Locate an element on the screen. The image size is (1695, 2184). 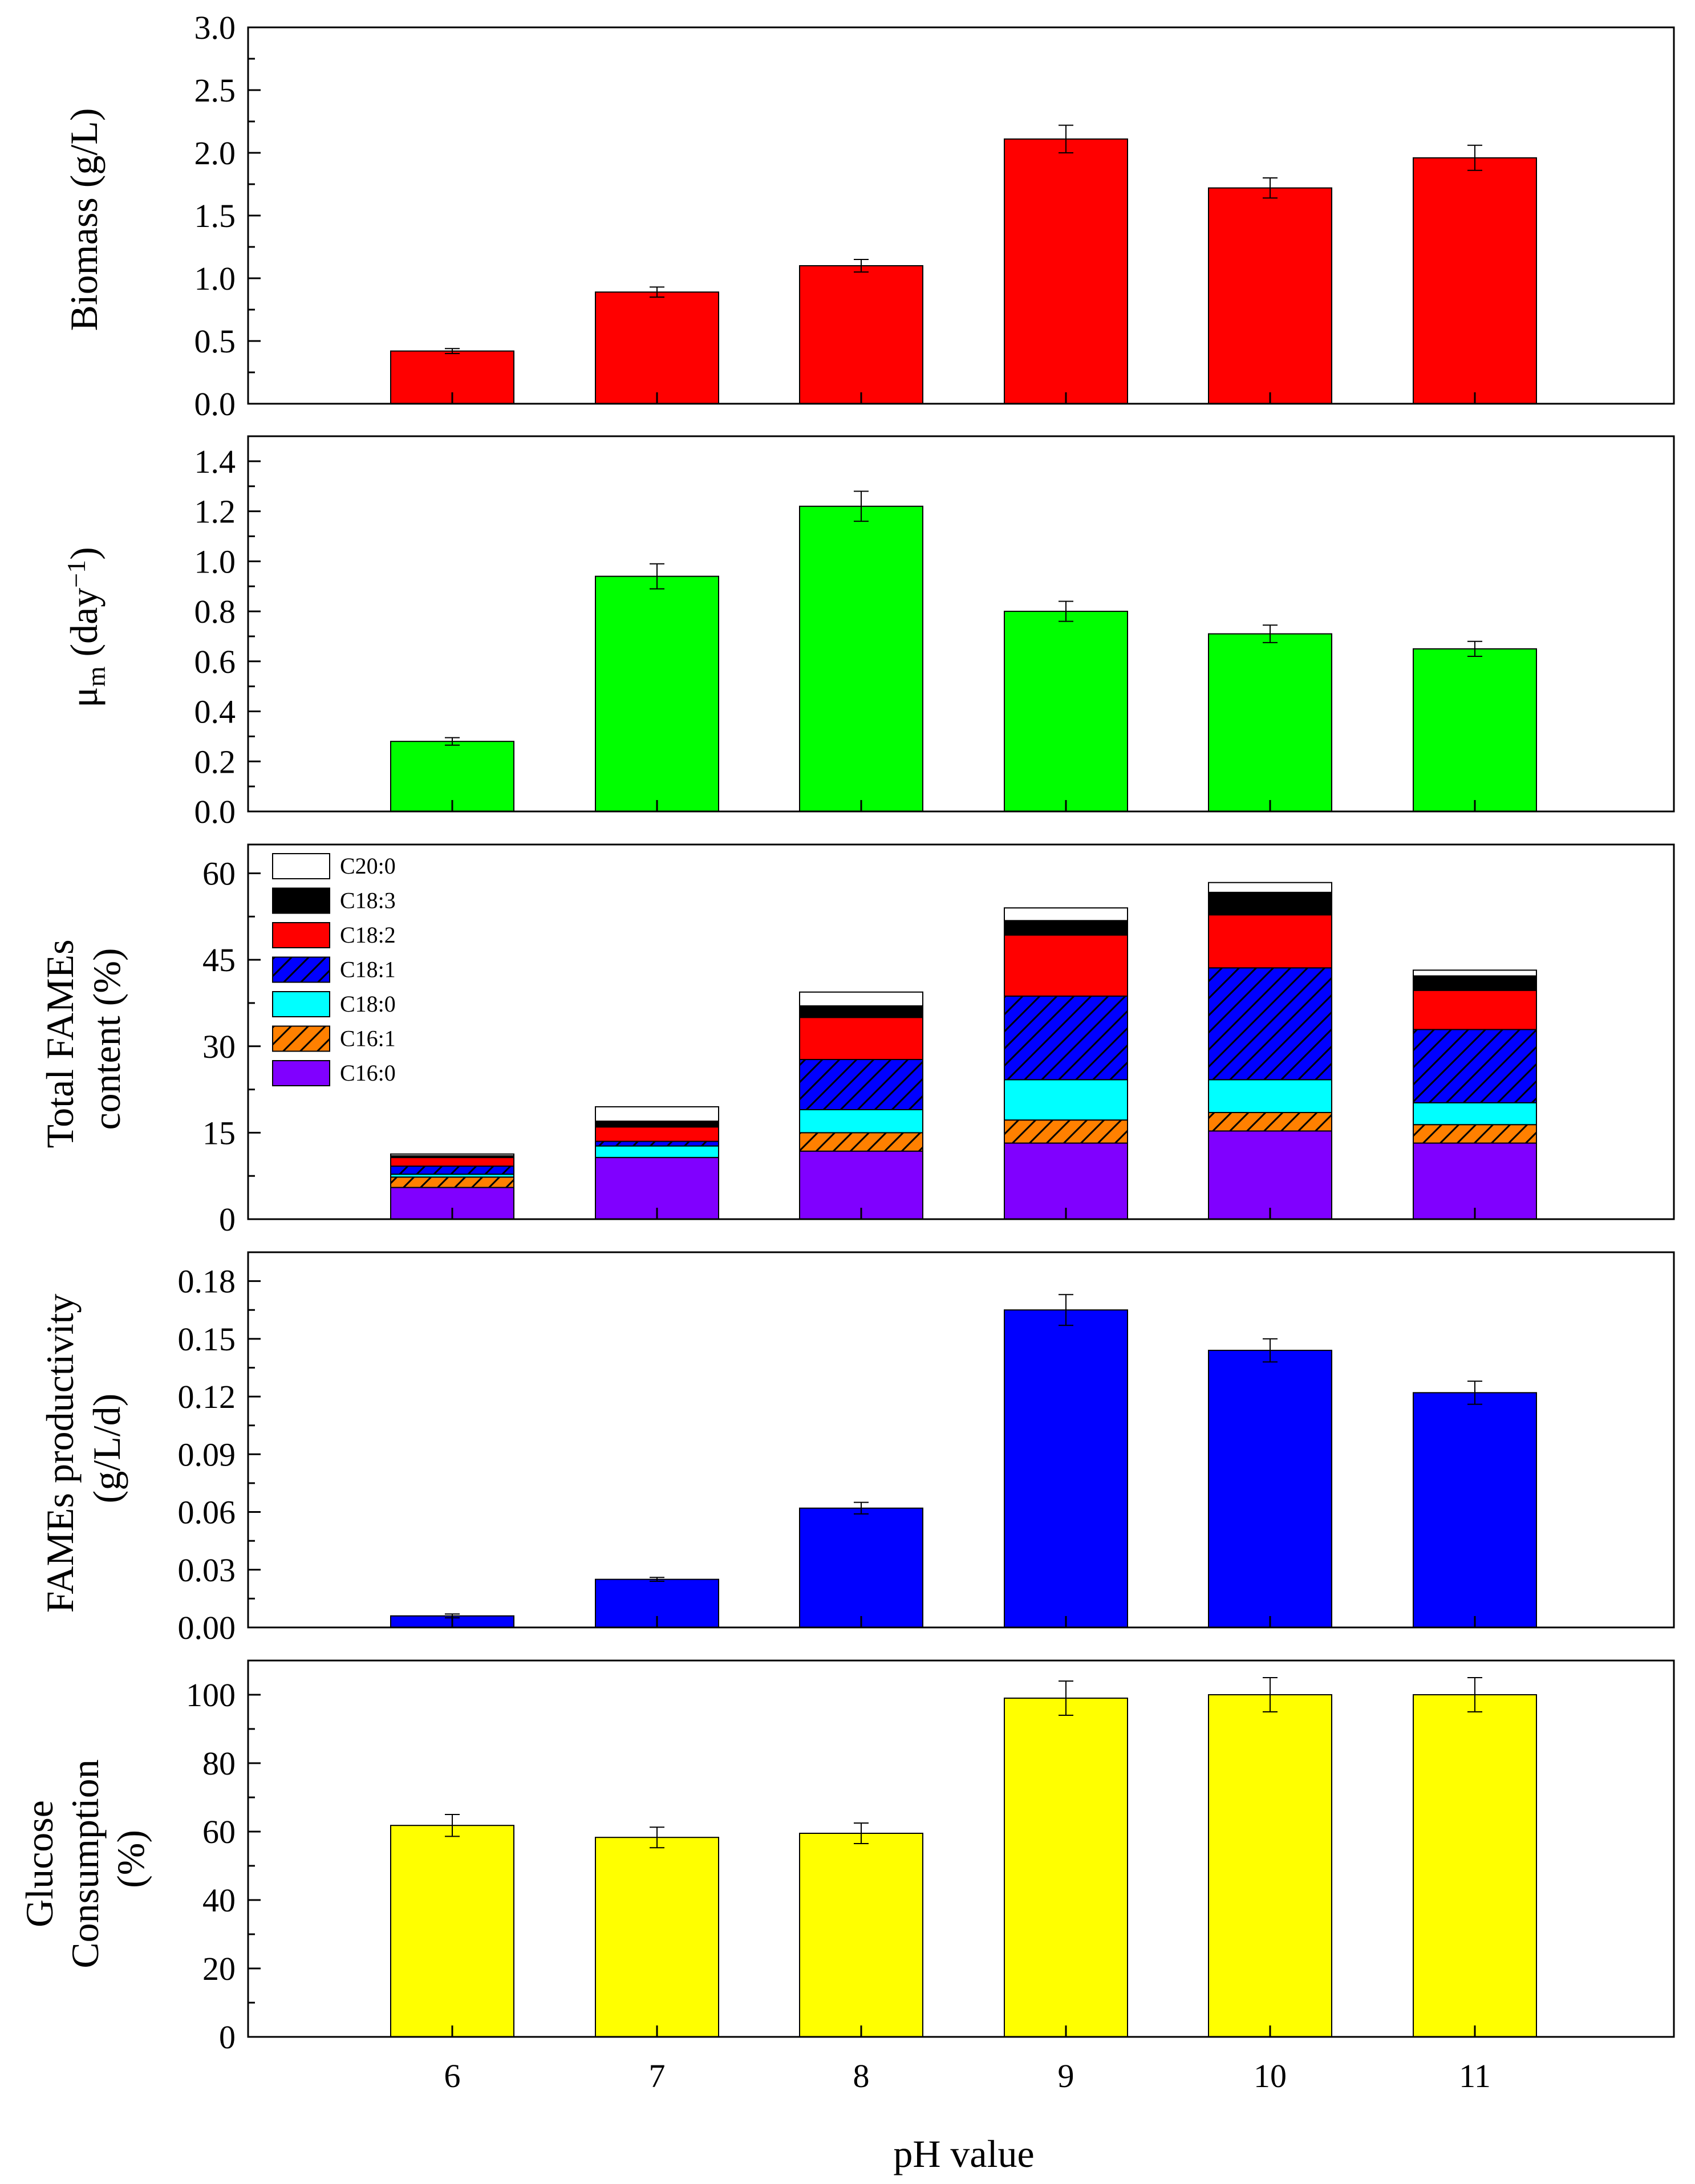
x-tick-label-6: 6 is located at coordinates (453, 2075).